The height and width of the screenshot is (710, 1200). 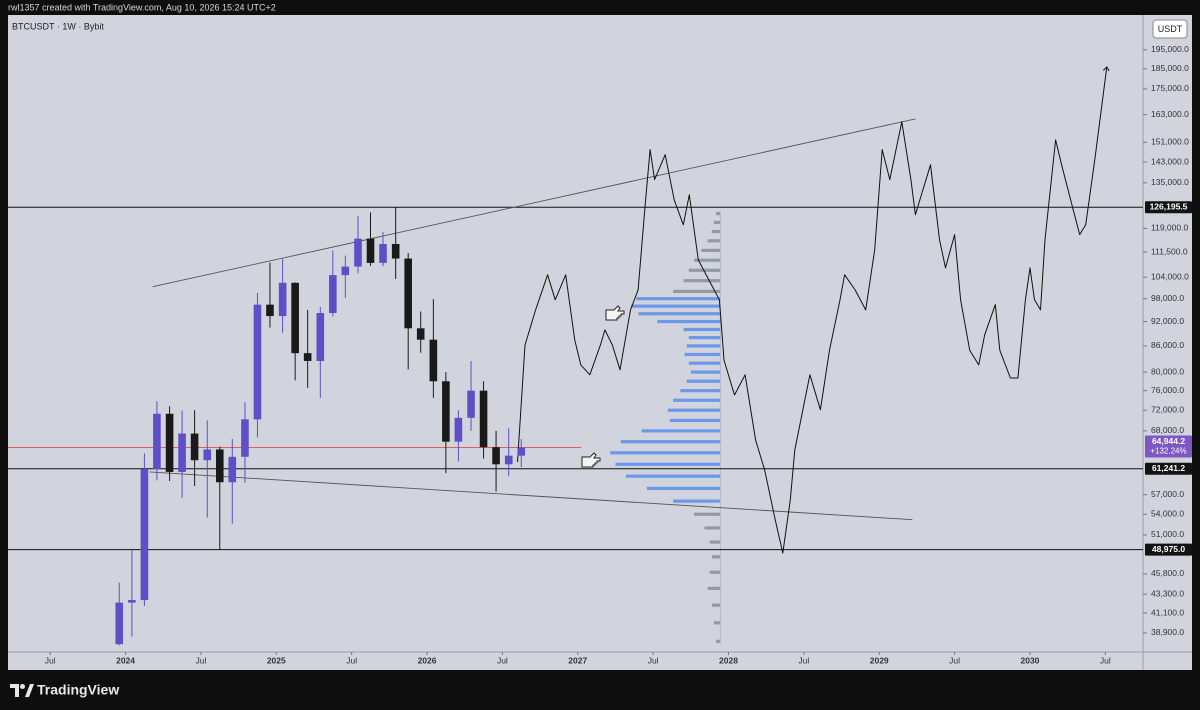 What do you see at coordinates (1168, 441) in the screenshot?
I see `current-price-label: 64,944.2` at bounding box center [1168, 441].